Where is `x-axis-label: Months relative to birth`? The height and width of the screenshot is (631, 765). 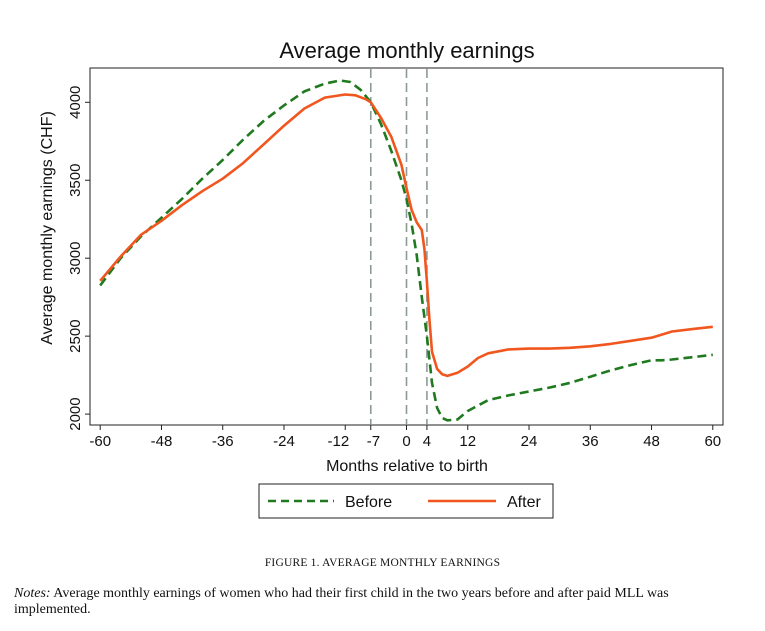 x-axis-label: Months relative to birth is located at coordinates (407, 466).